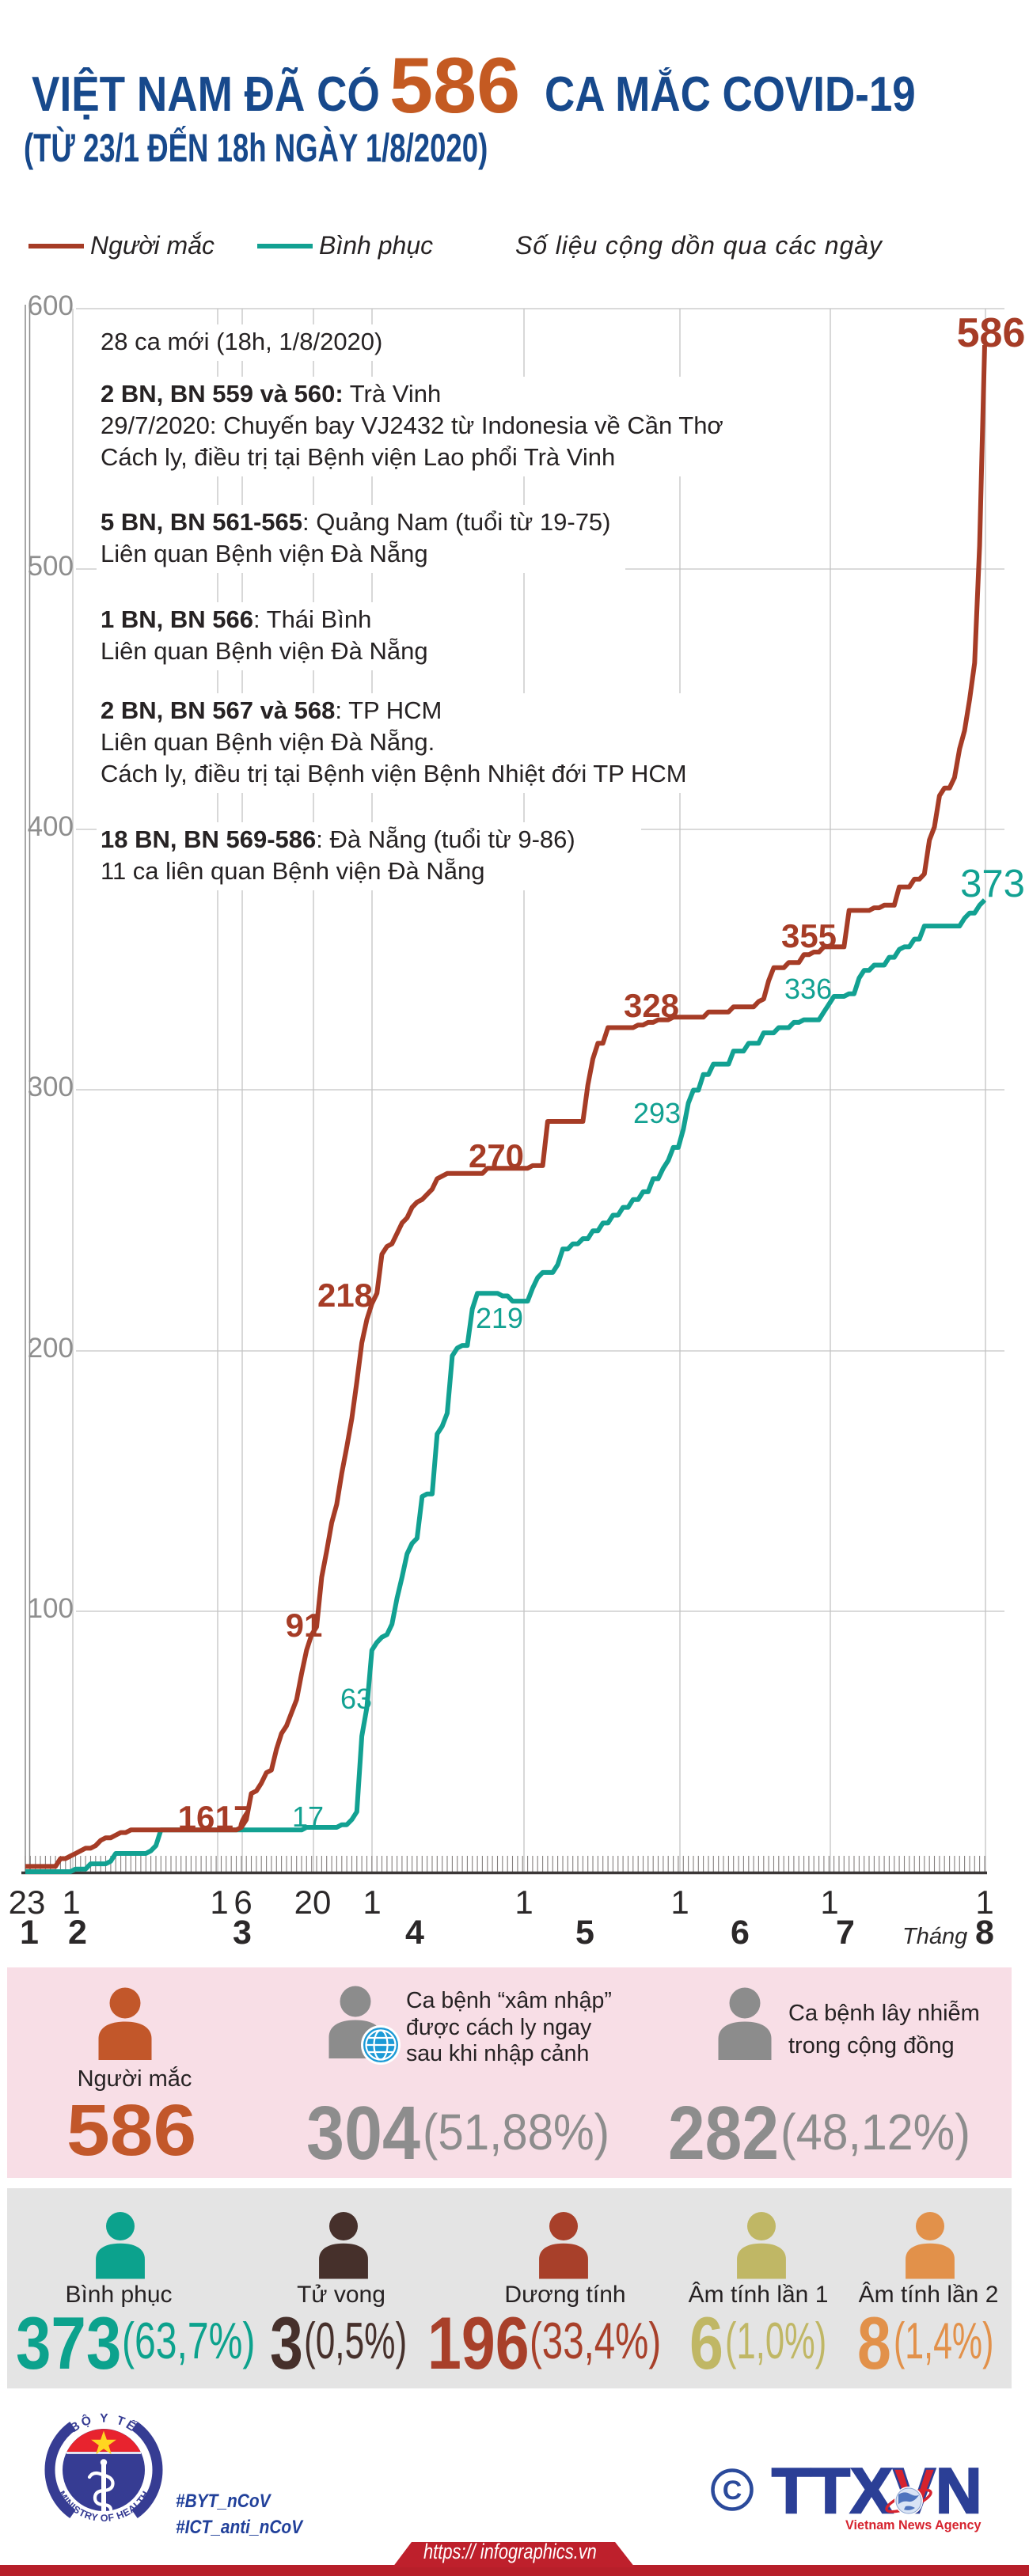 Image resolution: width=1029 pixels, height=2576 pixels. I want to click on svg-text: C, so click(732, 2490).